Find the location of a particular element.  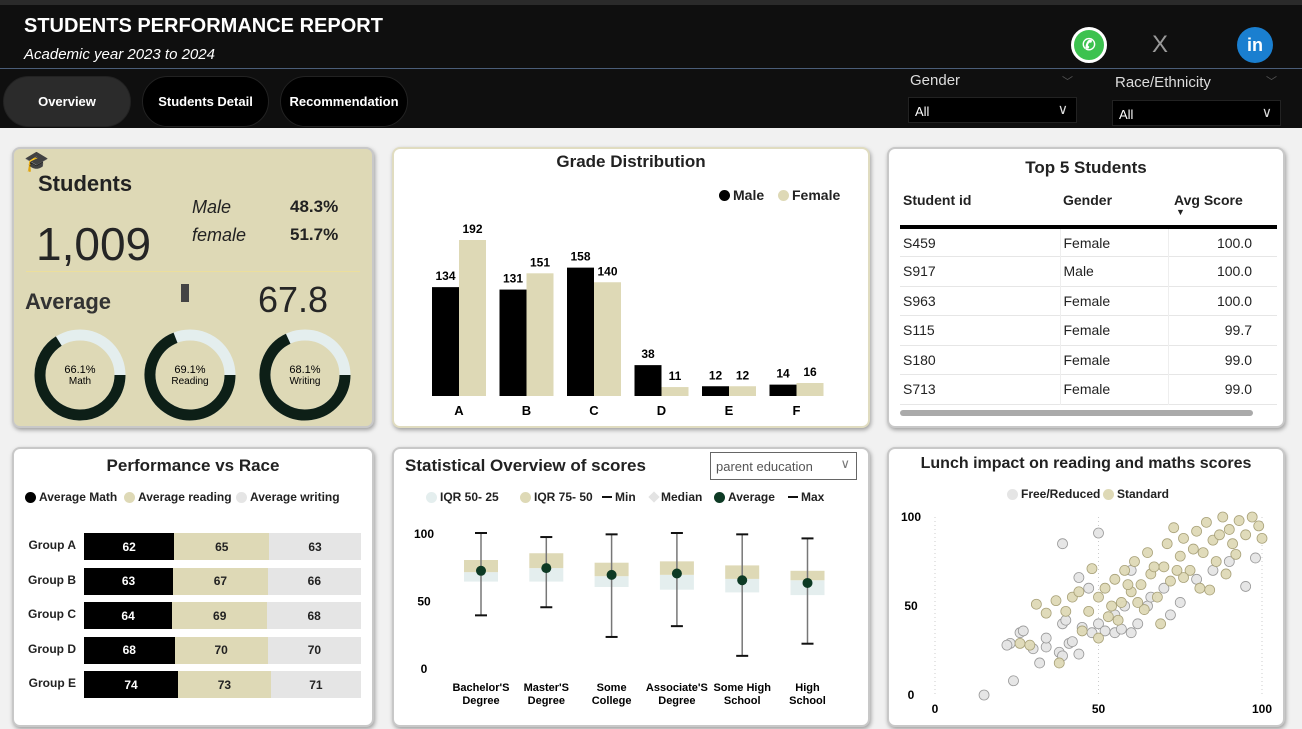

tab-recommendation: Recommendation is located at coordinates (344, 101).